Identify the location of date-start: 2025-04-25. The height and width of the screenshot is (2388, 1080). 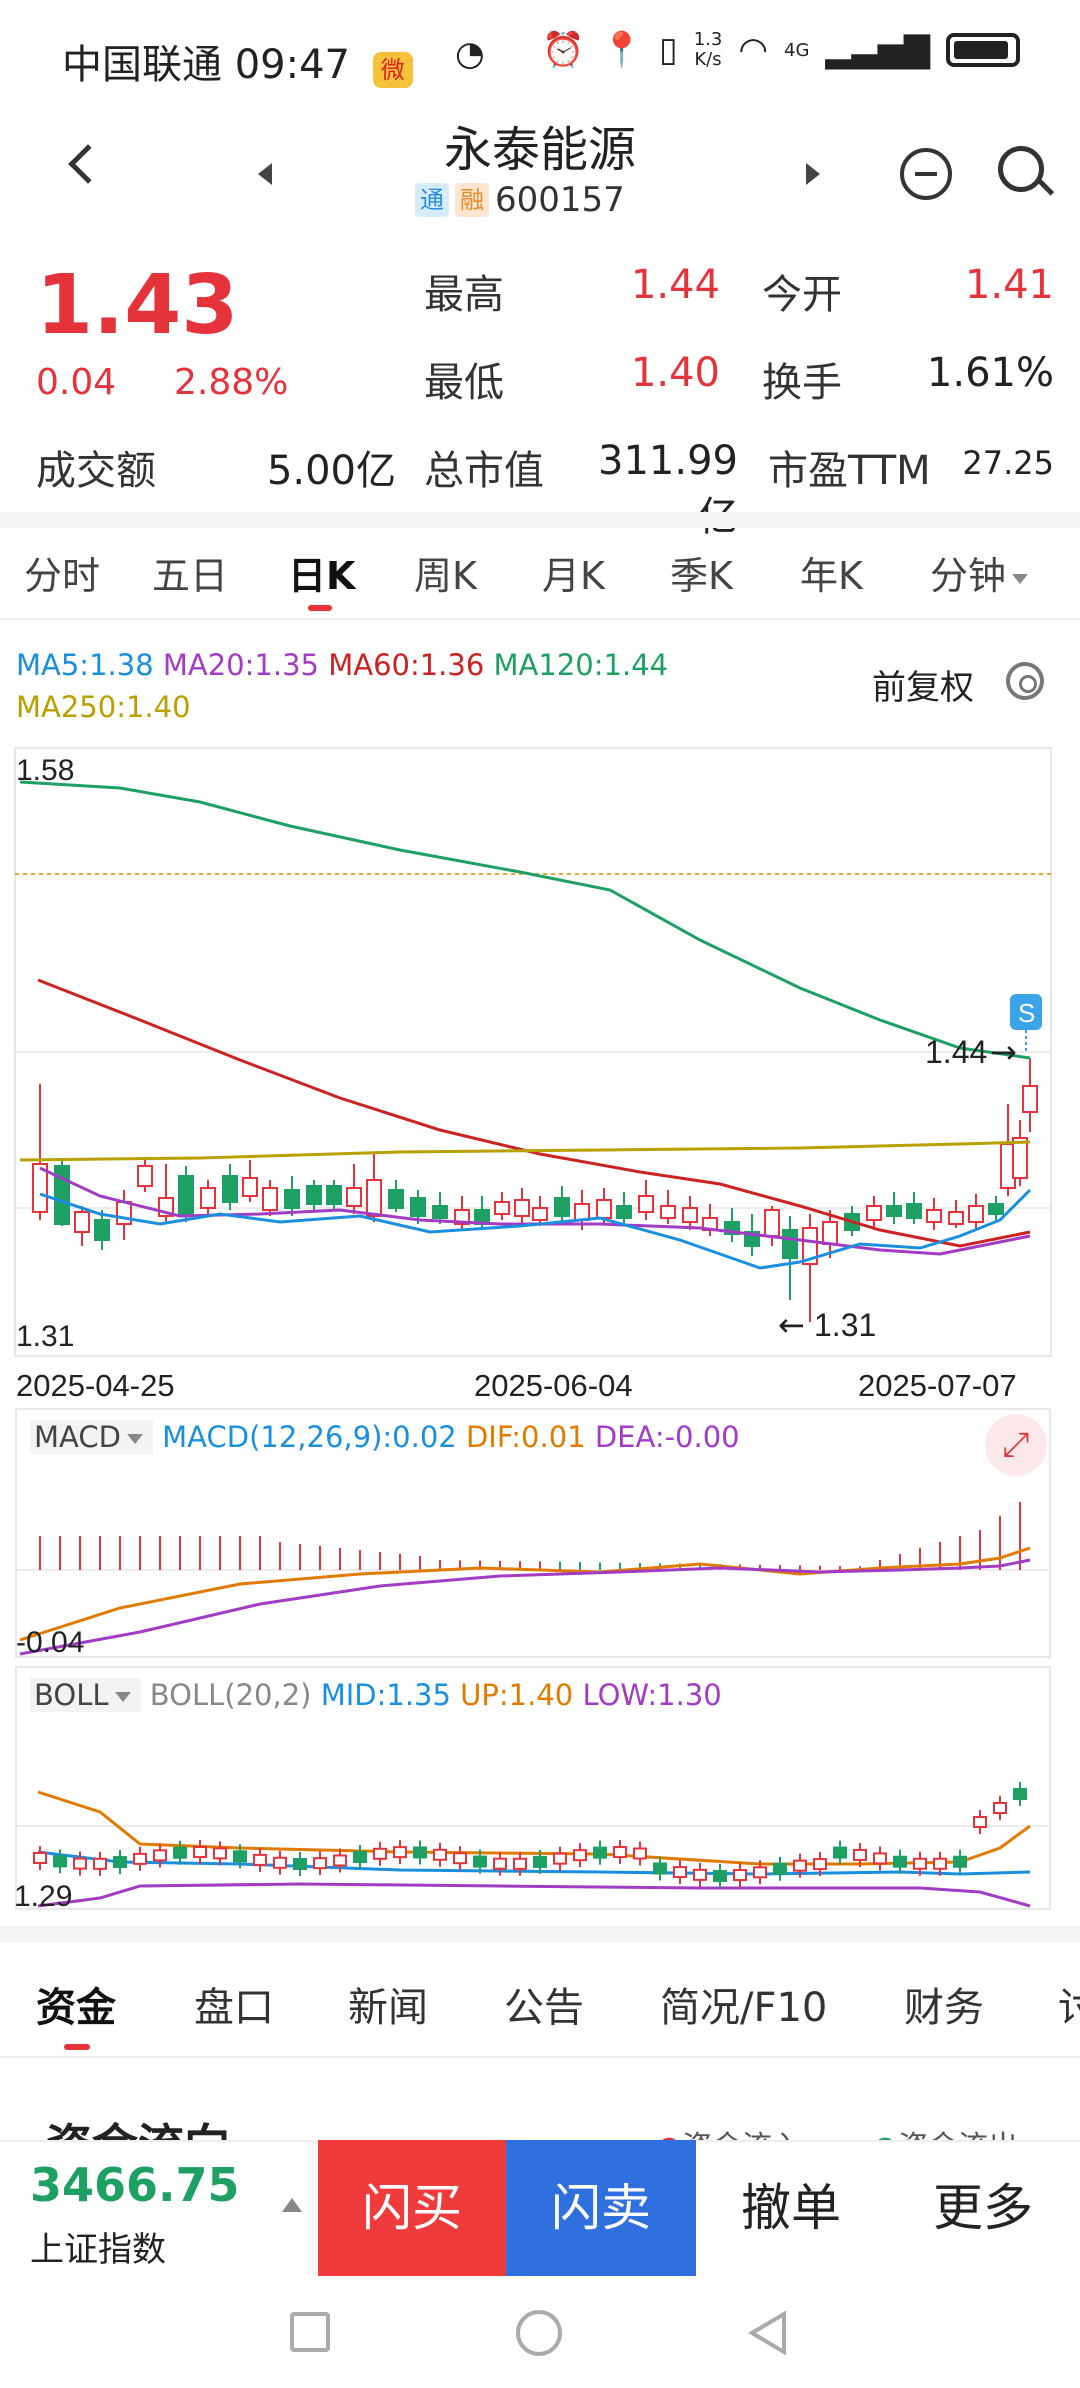
(95, 1384).